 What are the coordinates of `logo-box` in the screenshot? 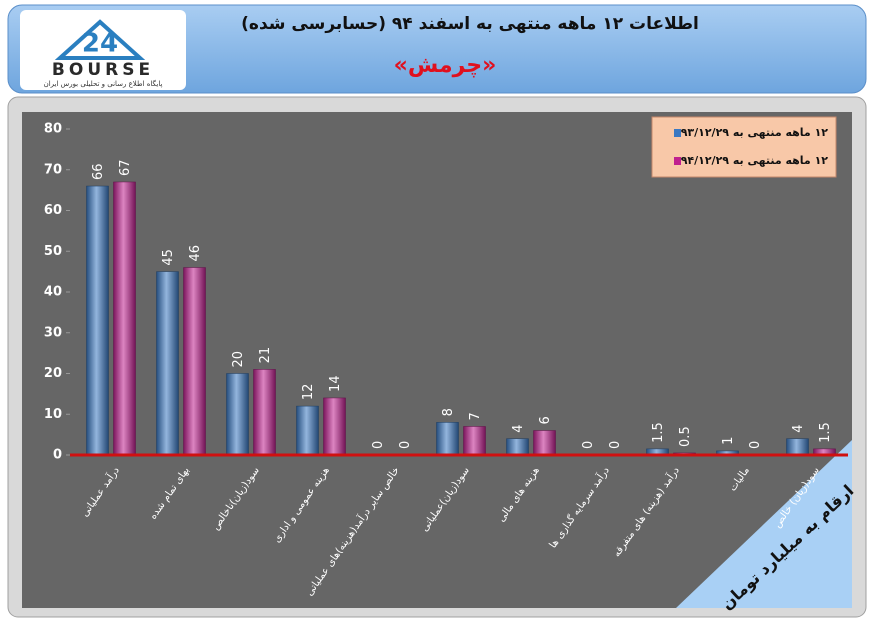 It's located at (103, 50).